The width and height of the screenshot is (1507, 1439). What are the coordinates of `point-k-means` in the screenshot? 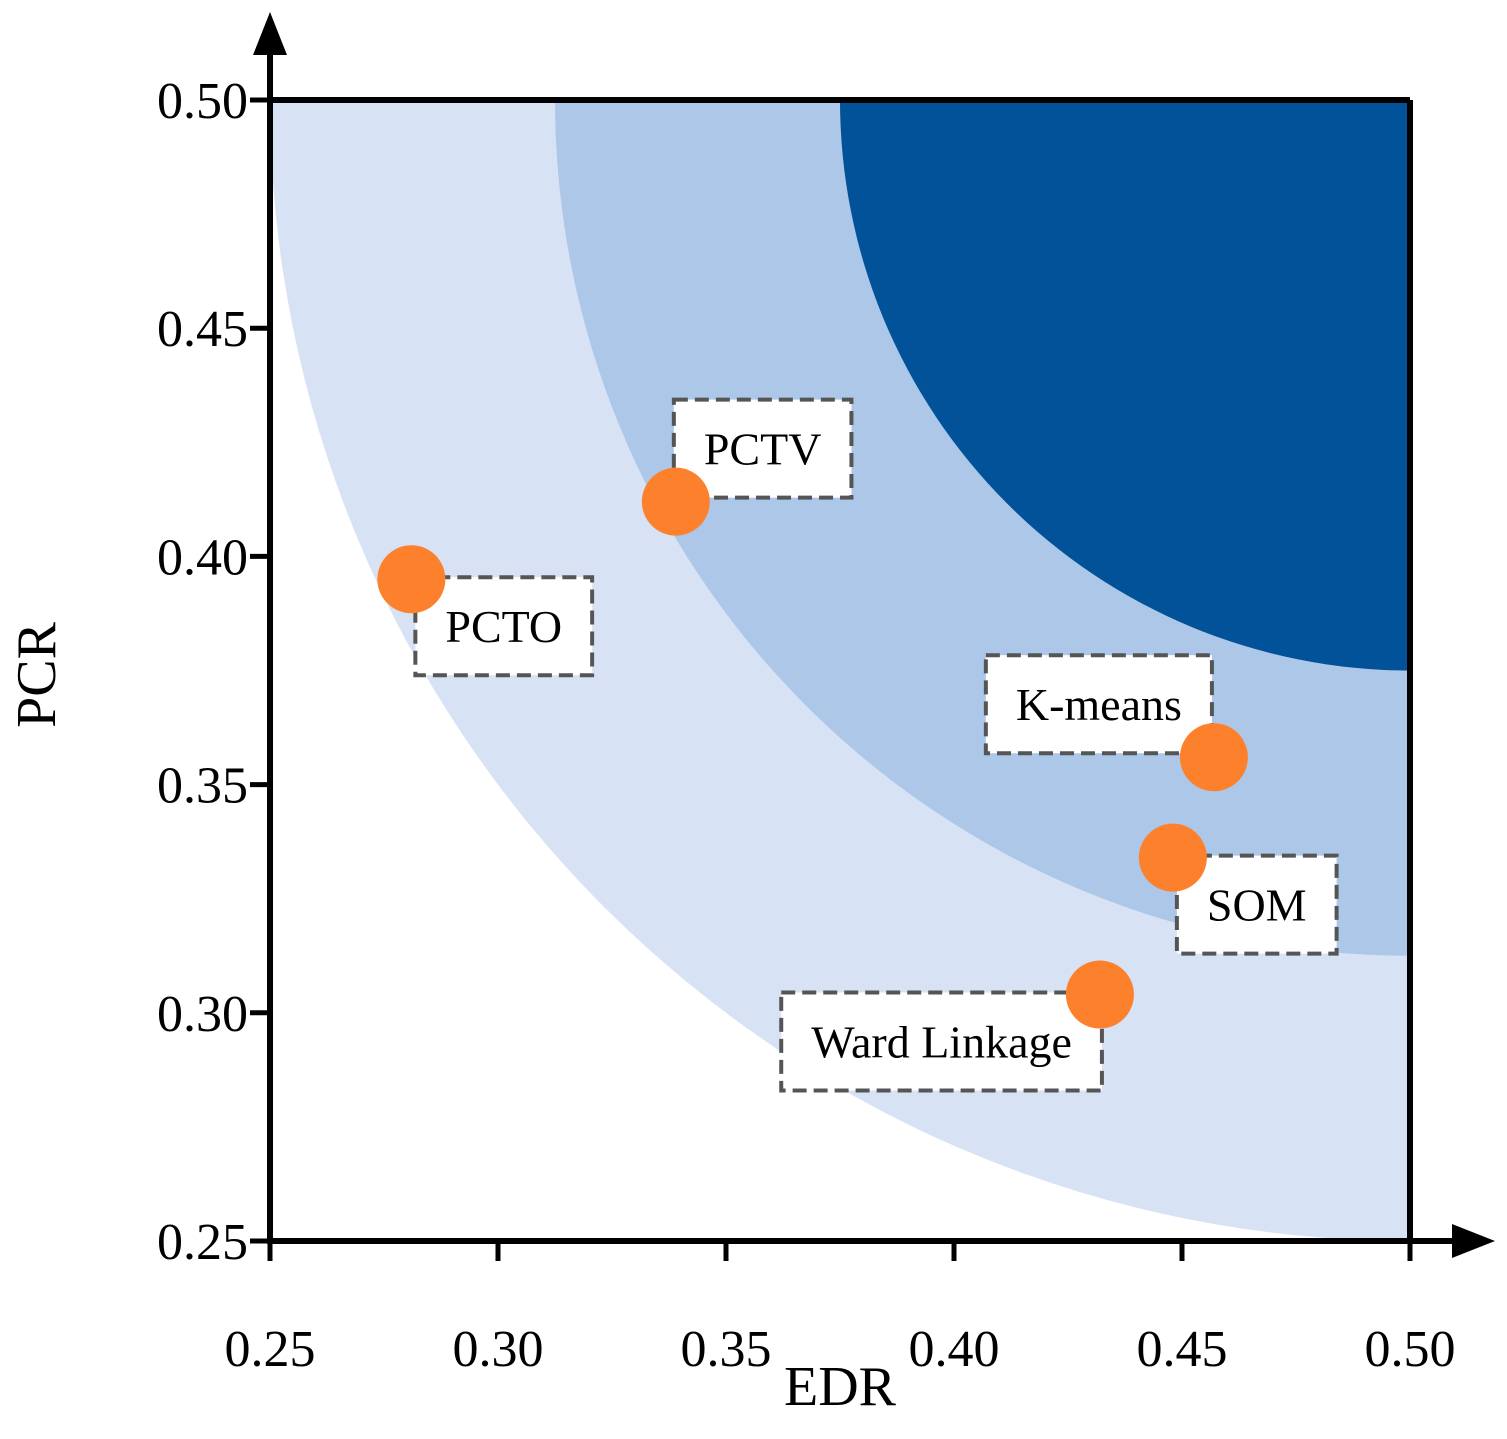 It's located at (1213, 757).